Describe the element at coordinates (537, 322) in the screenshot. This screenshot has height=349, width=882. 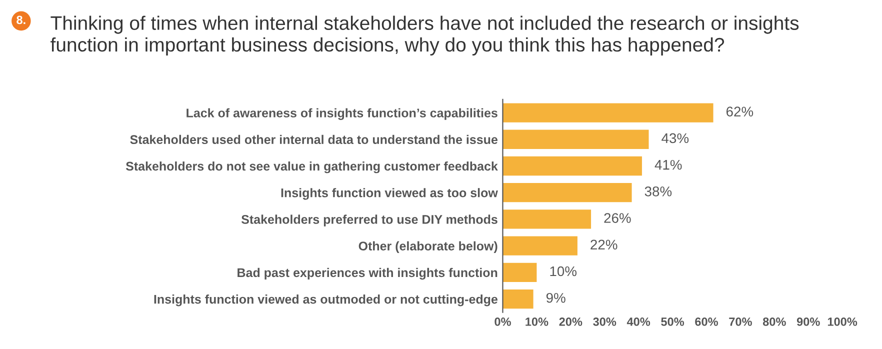
I see `x-tick-label: 10%` at that location.